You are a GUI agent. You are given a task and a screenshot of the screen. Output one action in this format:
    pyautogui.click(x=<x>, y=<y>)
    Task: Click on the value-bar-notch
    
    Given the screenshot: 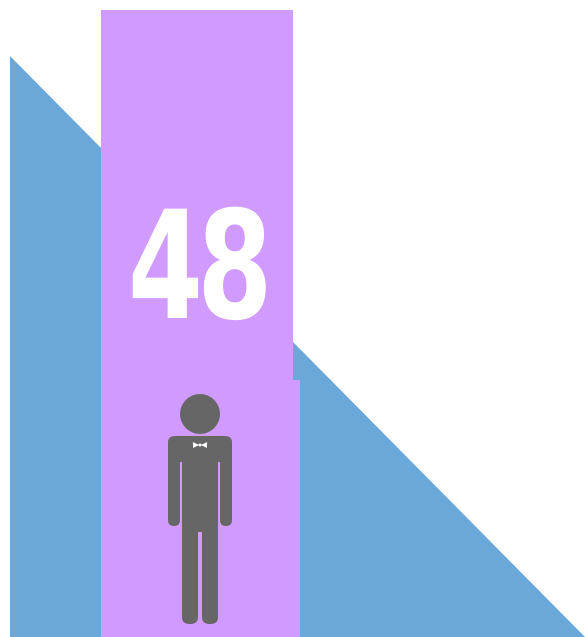 What is the action you would take?
    pyautogui.click(x=296, y=508)
    